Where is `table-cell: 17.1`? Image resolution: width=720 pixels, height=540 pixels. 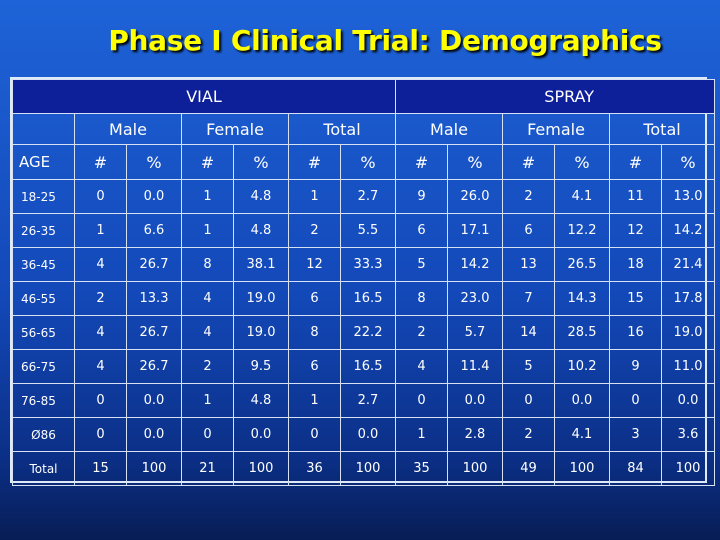 table-cell: 17.1 is located at coordinates (475, 230).